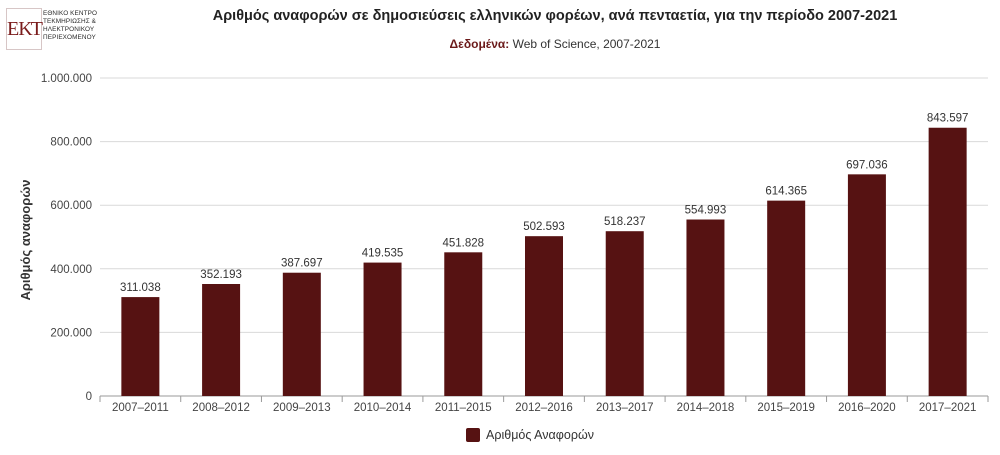  Describe the element at coordinates (625, 222) in the screenshot. I see `bar-value-label: 518.237` at that location.